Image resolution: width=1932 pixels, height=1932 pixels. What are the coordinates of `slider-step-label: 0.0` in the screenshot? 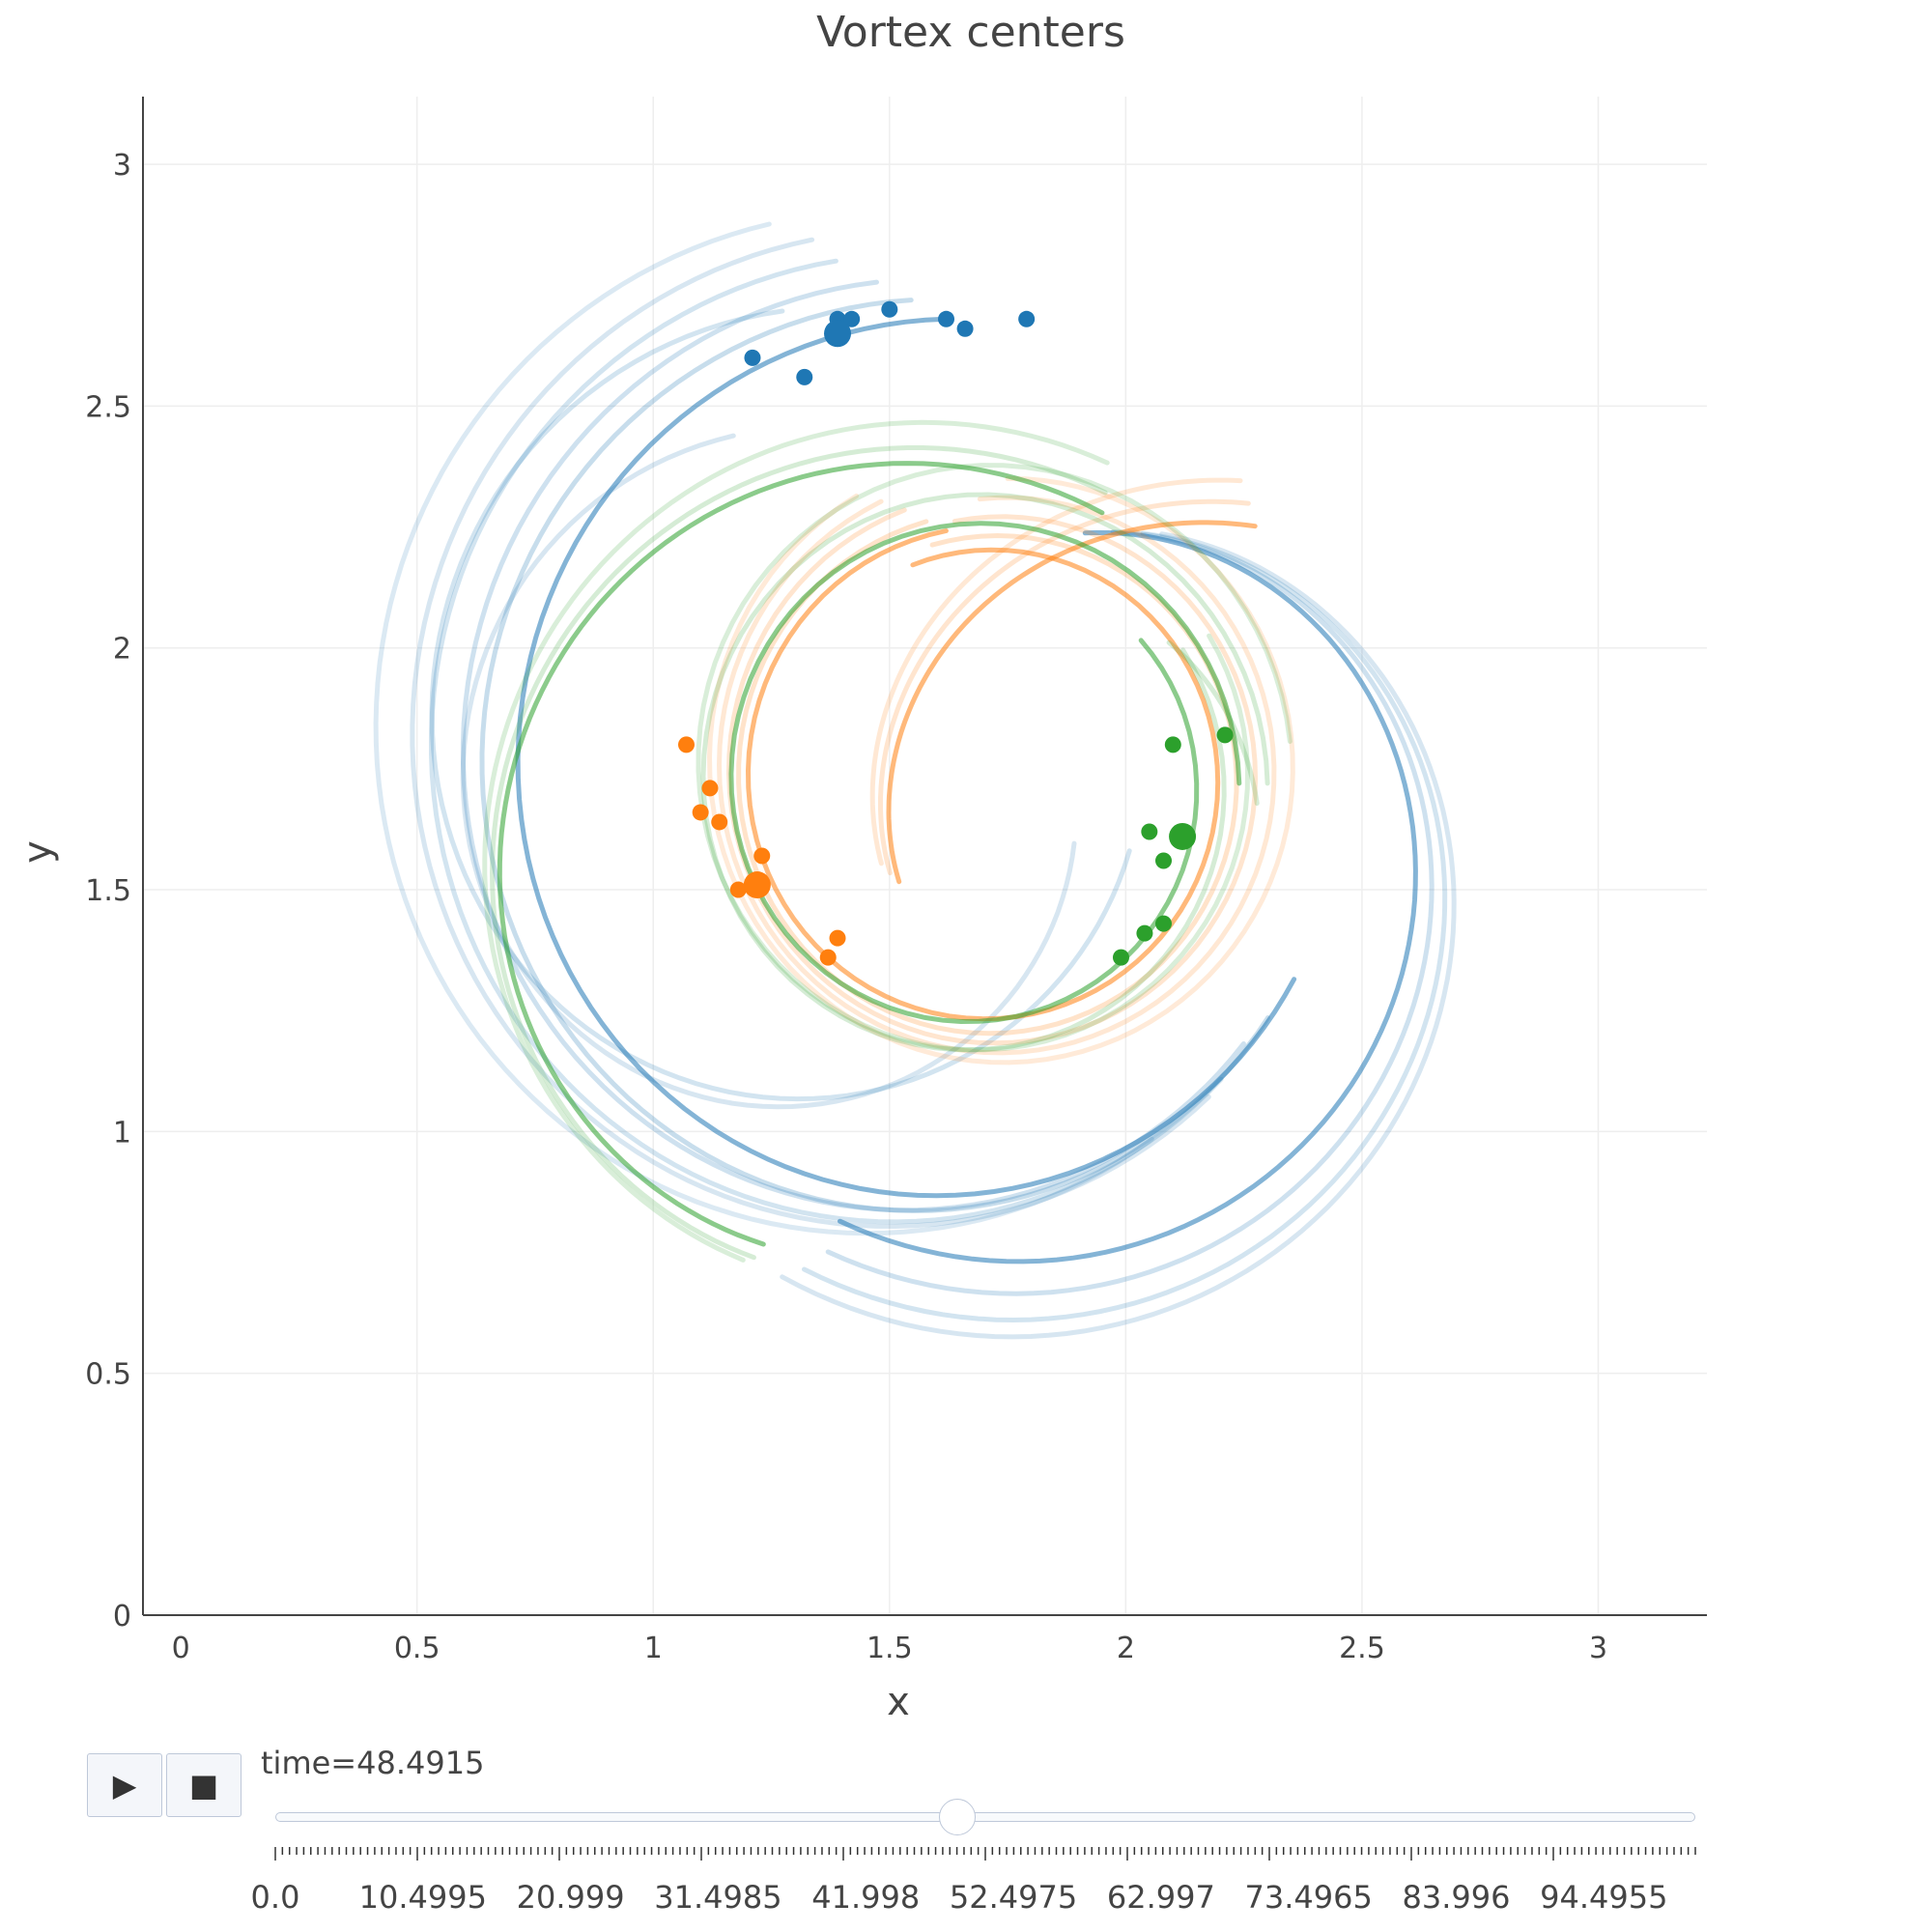 It's located at (275, 1897).